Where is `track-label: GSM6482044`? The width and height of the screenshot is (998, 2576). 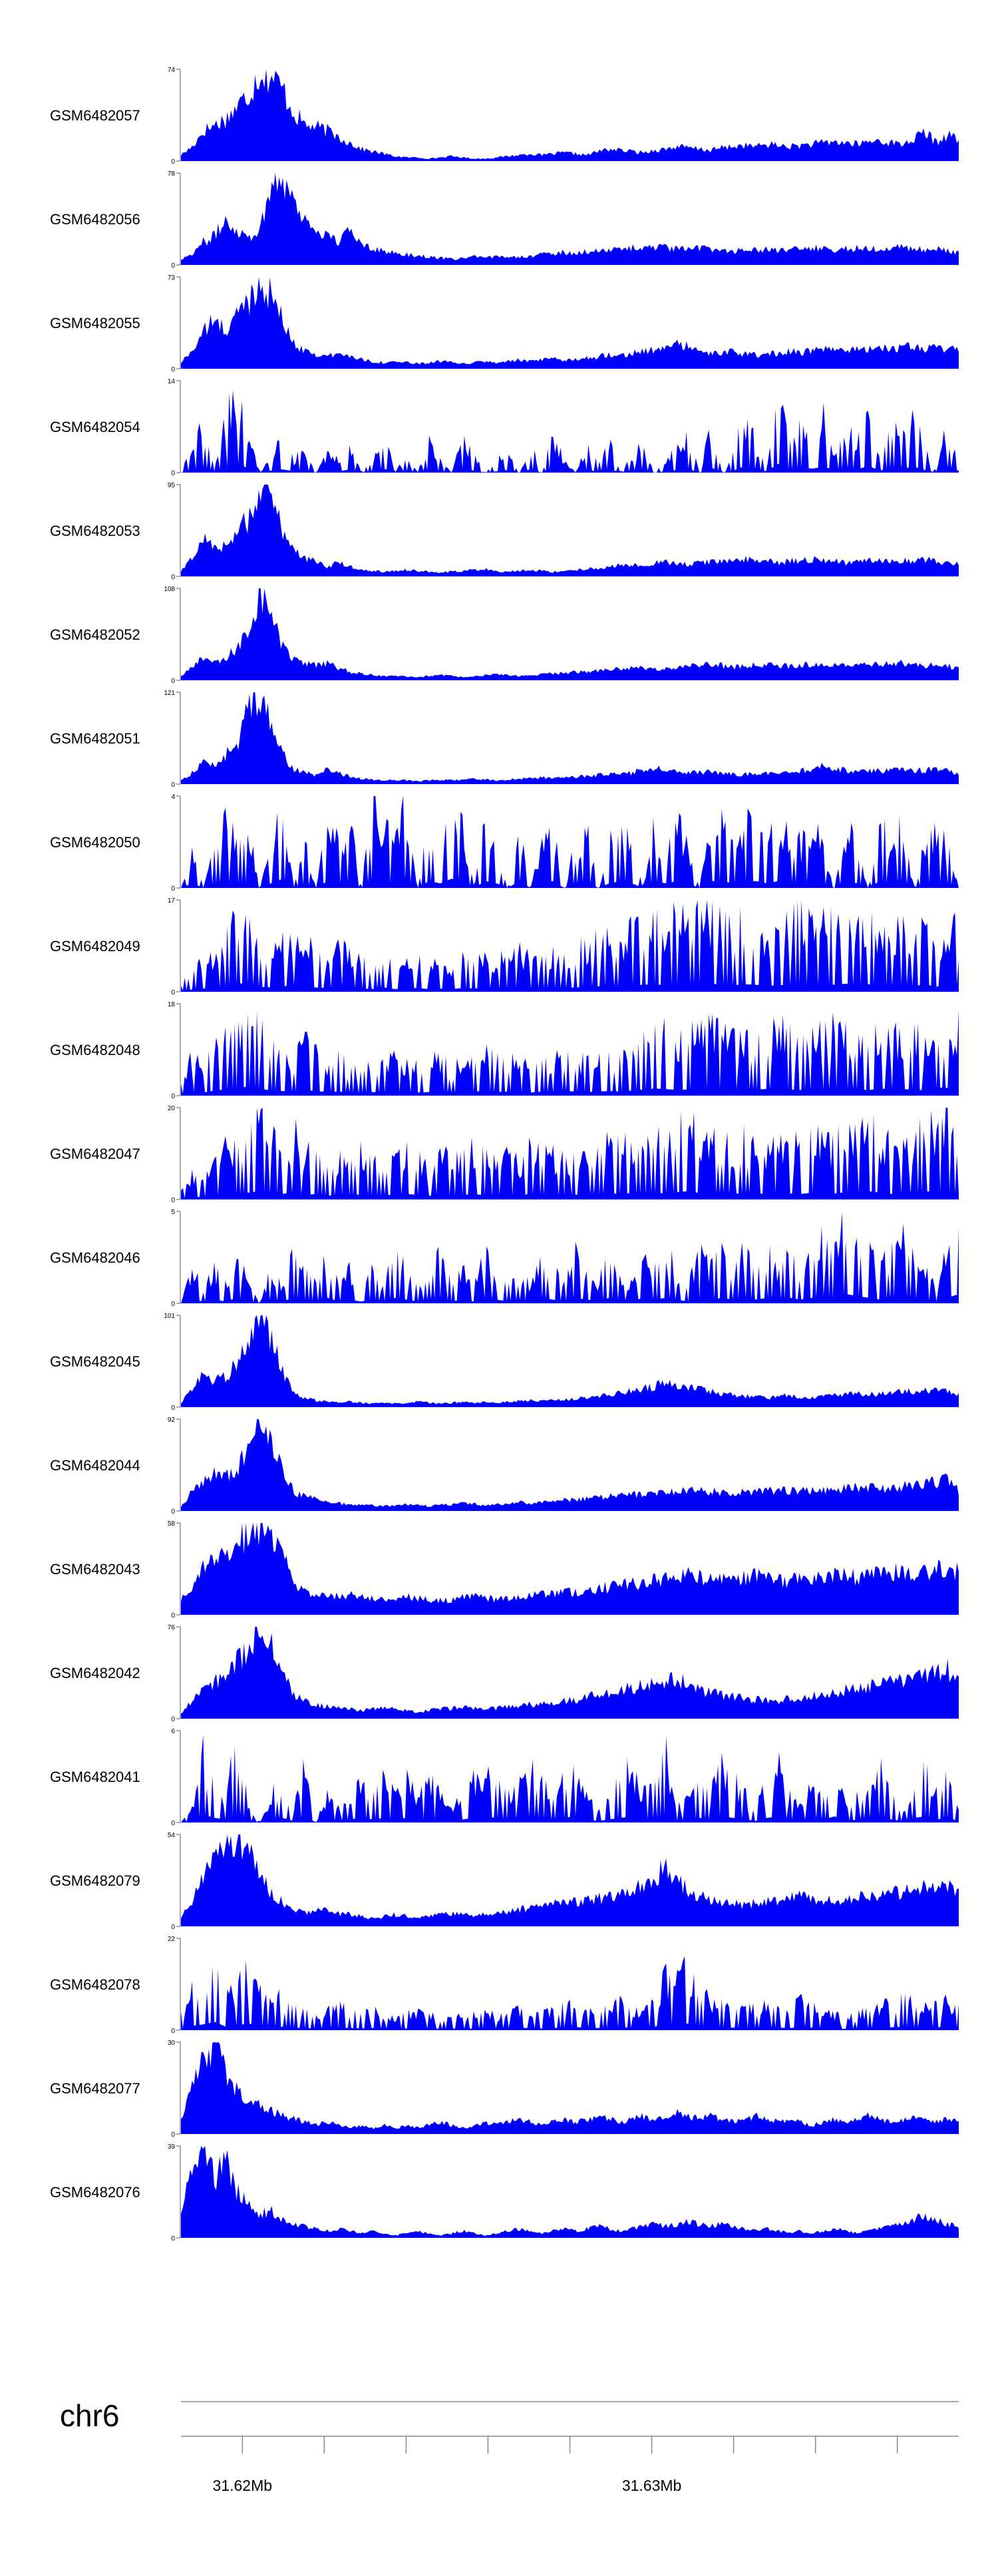
track-label: GSM6482044 is located at coordinates (95, 1465).